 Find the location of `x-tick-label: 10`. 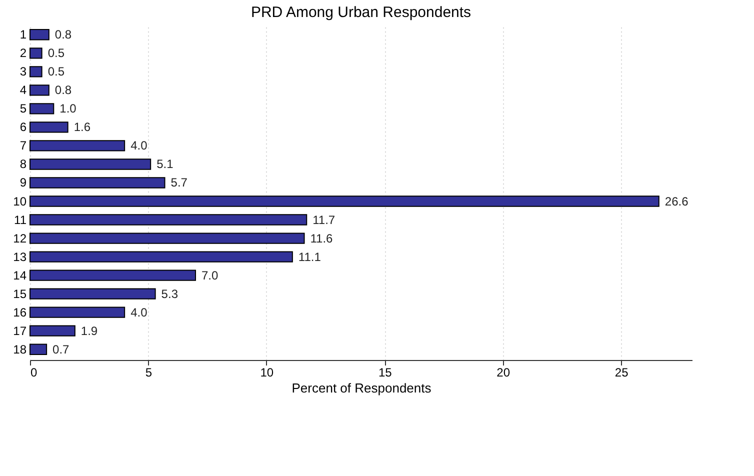

x-tick-label: 10 is located at coordinates (267, 373).